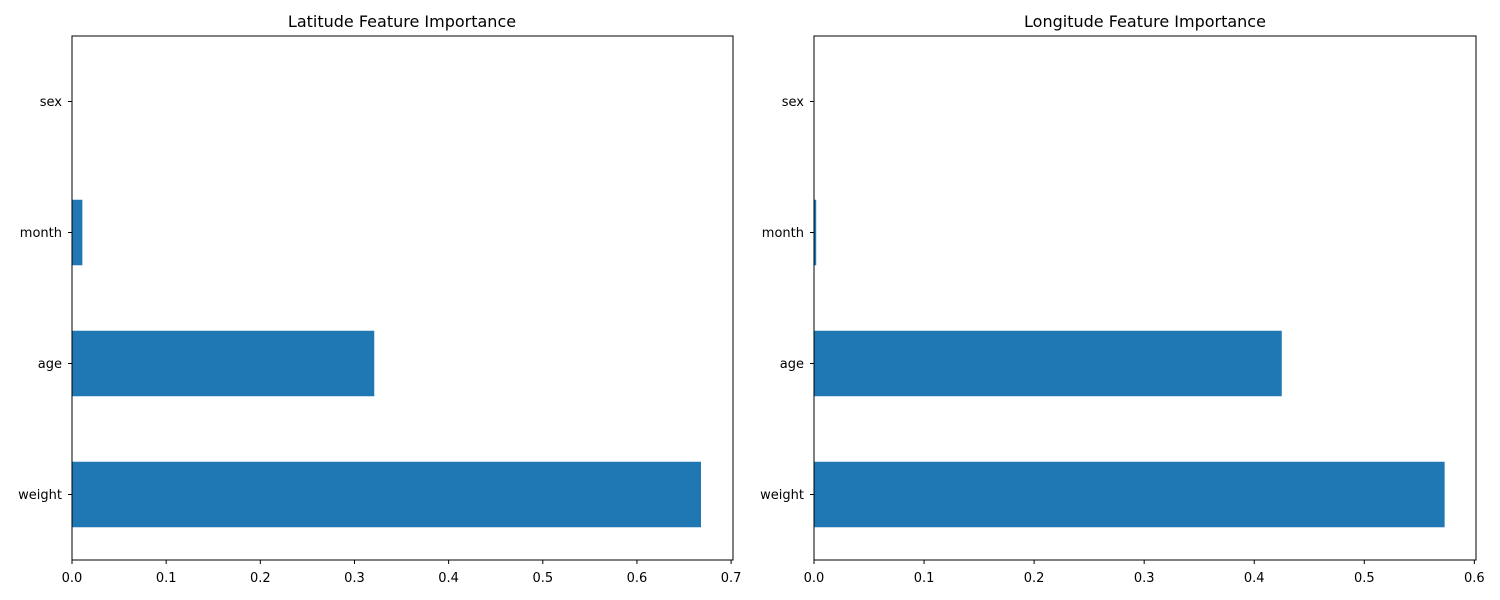 Image resolution: width=1500 pixels, height=600 pixels. Describe the element at coordinates (402, 573) in the screenshot. I see `x-ticks-group: 0.0 0.1 0.2 0.3 0.4 0.5 0.6 0.7` at that location.